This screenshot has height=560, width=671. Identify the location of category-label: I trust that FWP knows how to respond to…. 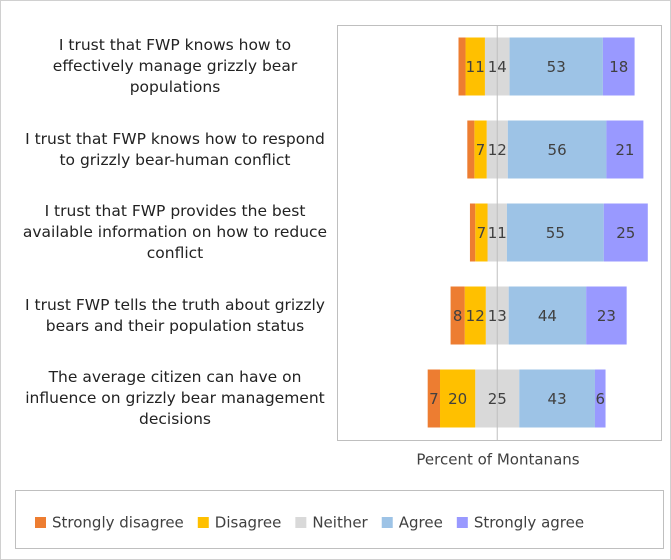
(175, 149).